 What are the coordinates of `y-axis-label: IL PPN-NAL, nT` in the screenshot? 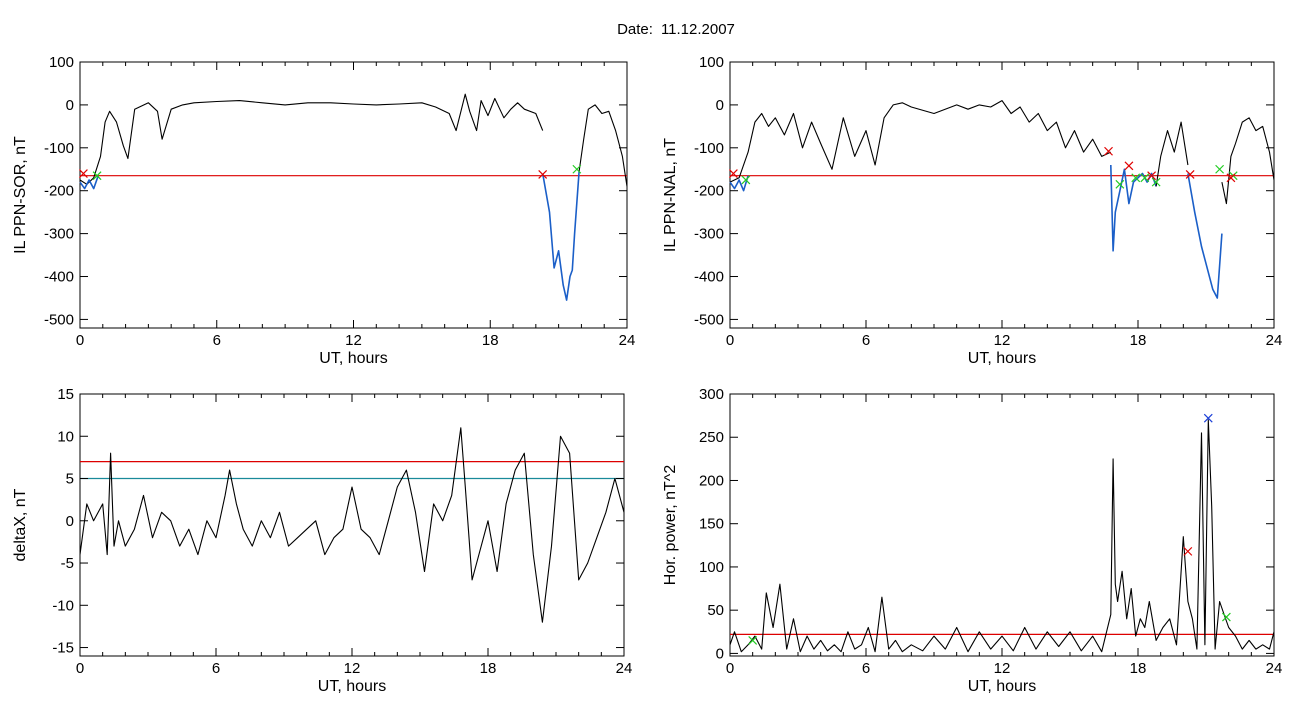 It's located at (670, 195).